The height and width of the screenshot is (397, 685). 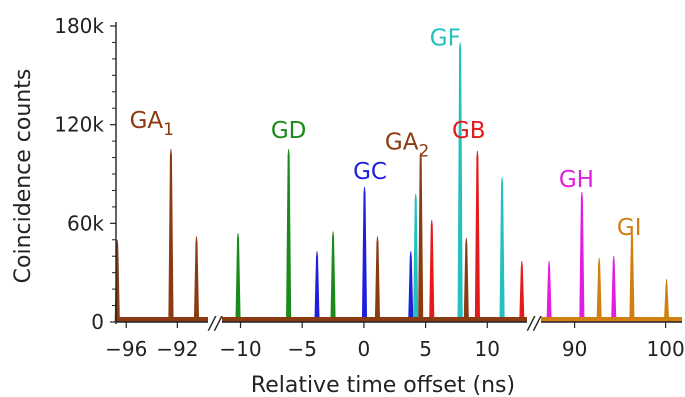 I want to click on x-tick-label: 90, so click(x=574, y=349).